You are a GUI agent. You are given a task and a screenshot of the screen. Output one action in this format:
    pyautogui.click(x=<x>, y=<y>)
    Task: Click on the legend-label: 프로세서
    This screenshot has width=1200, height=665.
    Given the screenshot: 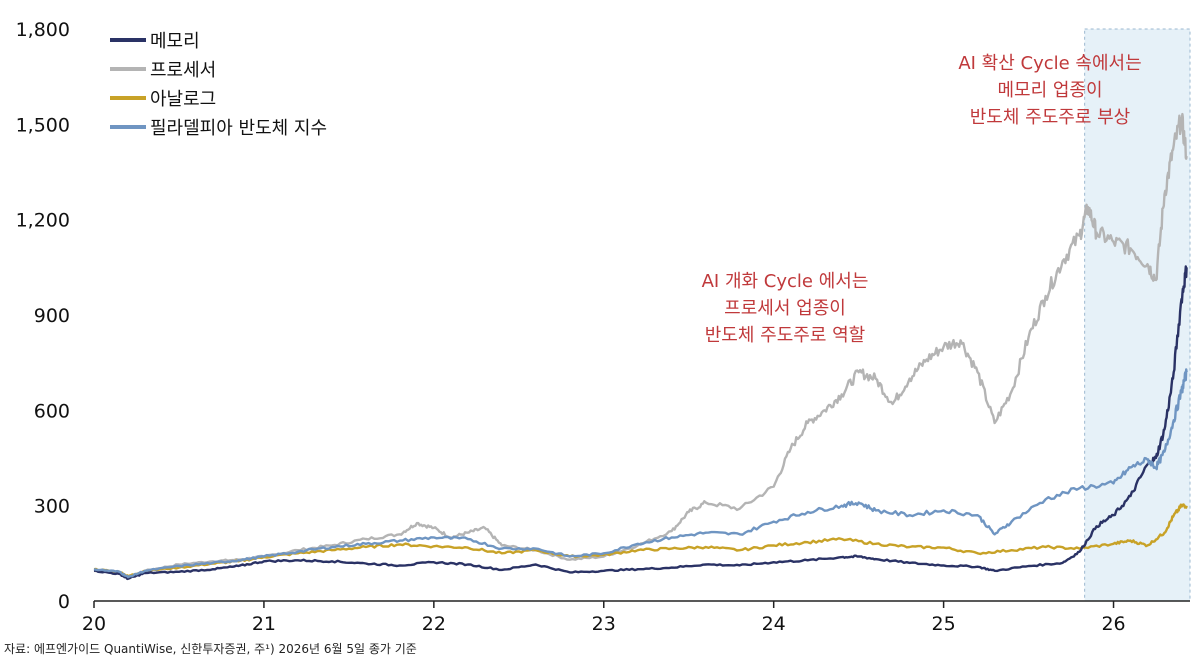 What is the action you would take?
    pyautogui.click(x=183, y=70)
    